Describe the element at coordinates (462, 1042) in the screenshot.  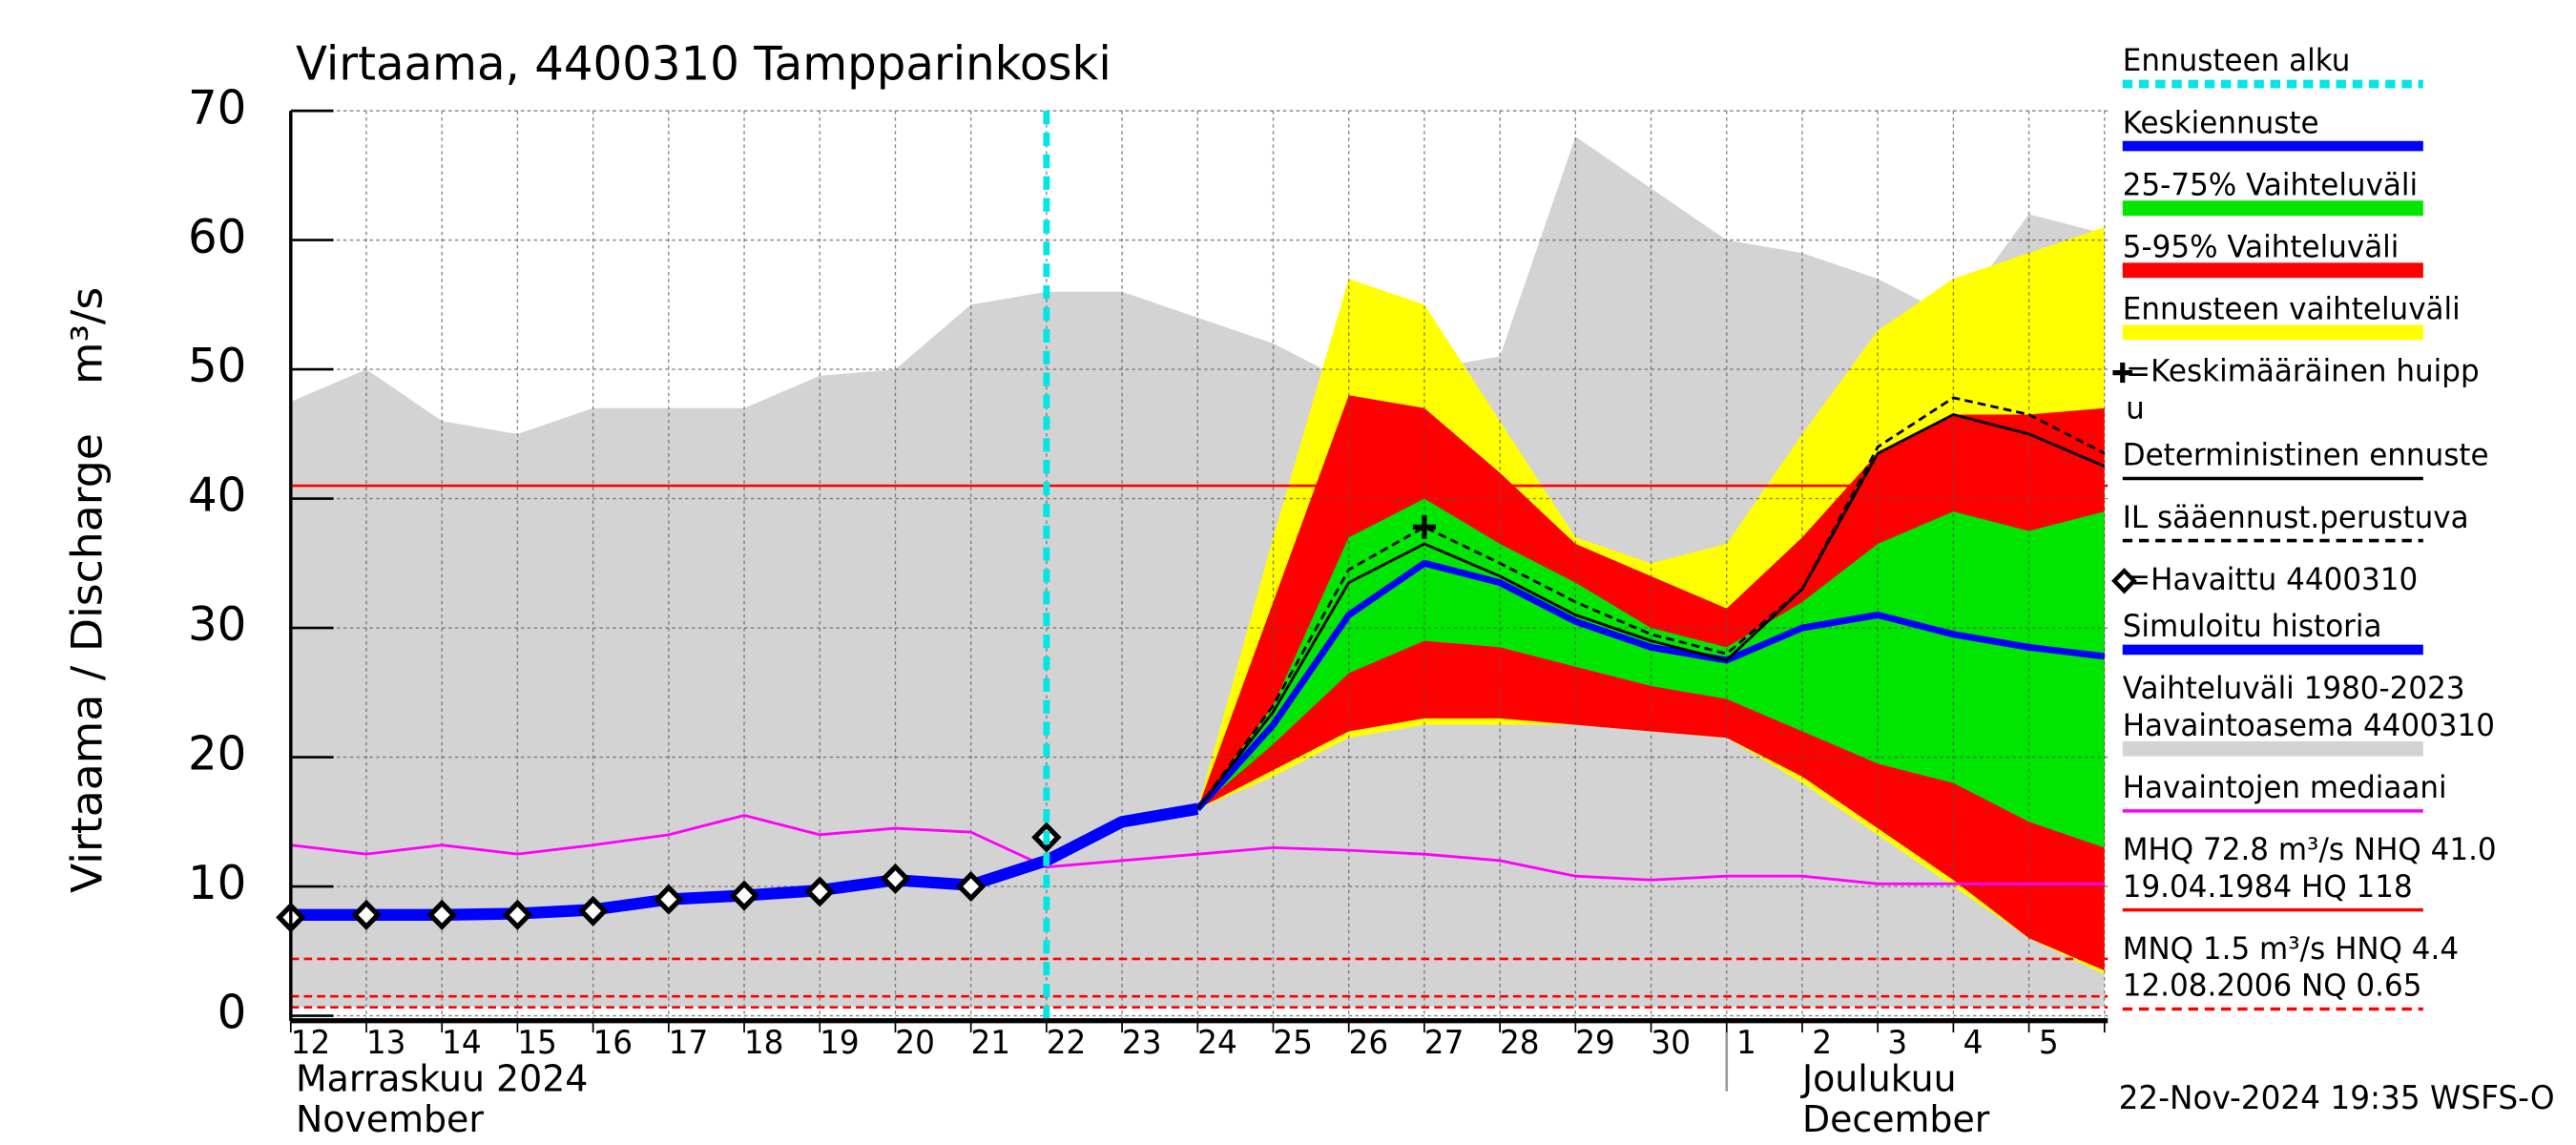
I see `x-tick-label: 14` at that location.